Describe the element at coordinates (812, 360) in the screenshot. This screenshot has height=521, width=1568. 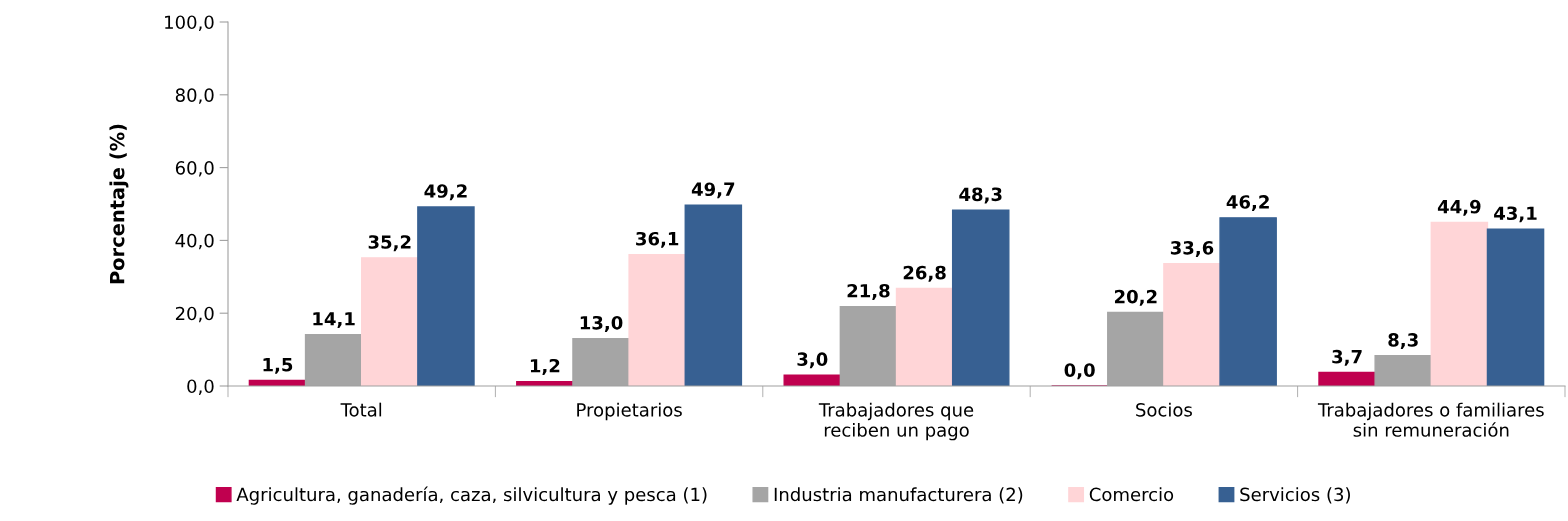
I see `data-label: 3,0` at that location.